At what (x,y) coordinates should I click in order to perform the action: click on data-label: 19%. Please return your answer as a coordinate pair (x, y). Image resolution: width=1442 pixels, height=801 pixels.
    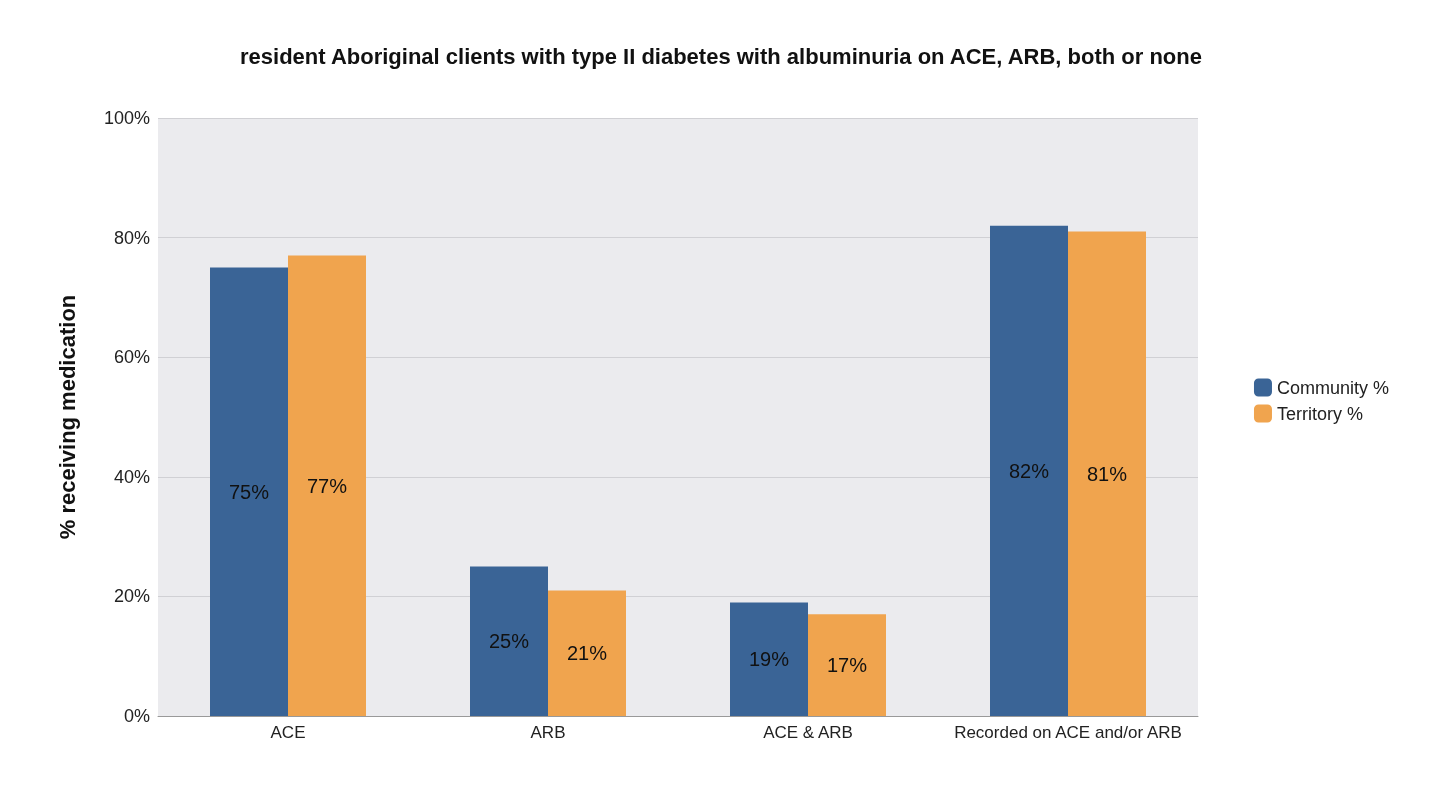
    Looking at the image, I should click on (769, 659).